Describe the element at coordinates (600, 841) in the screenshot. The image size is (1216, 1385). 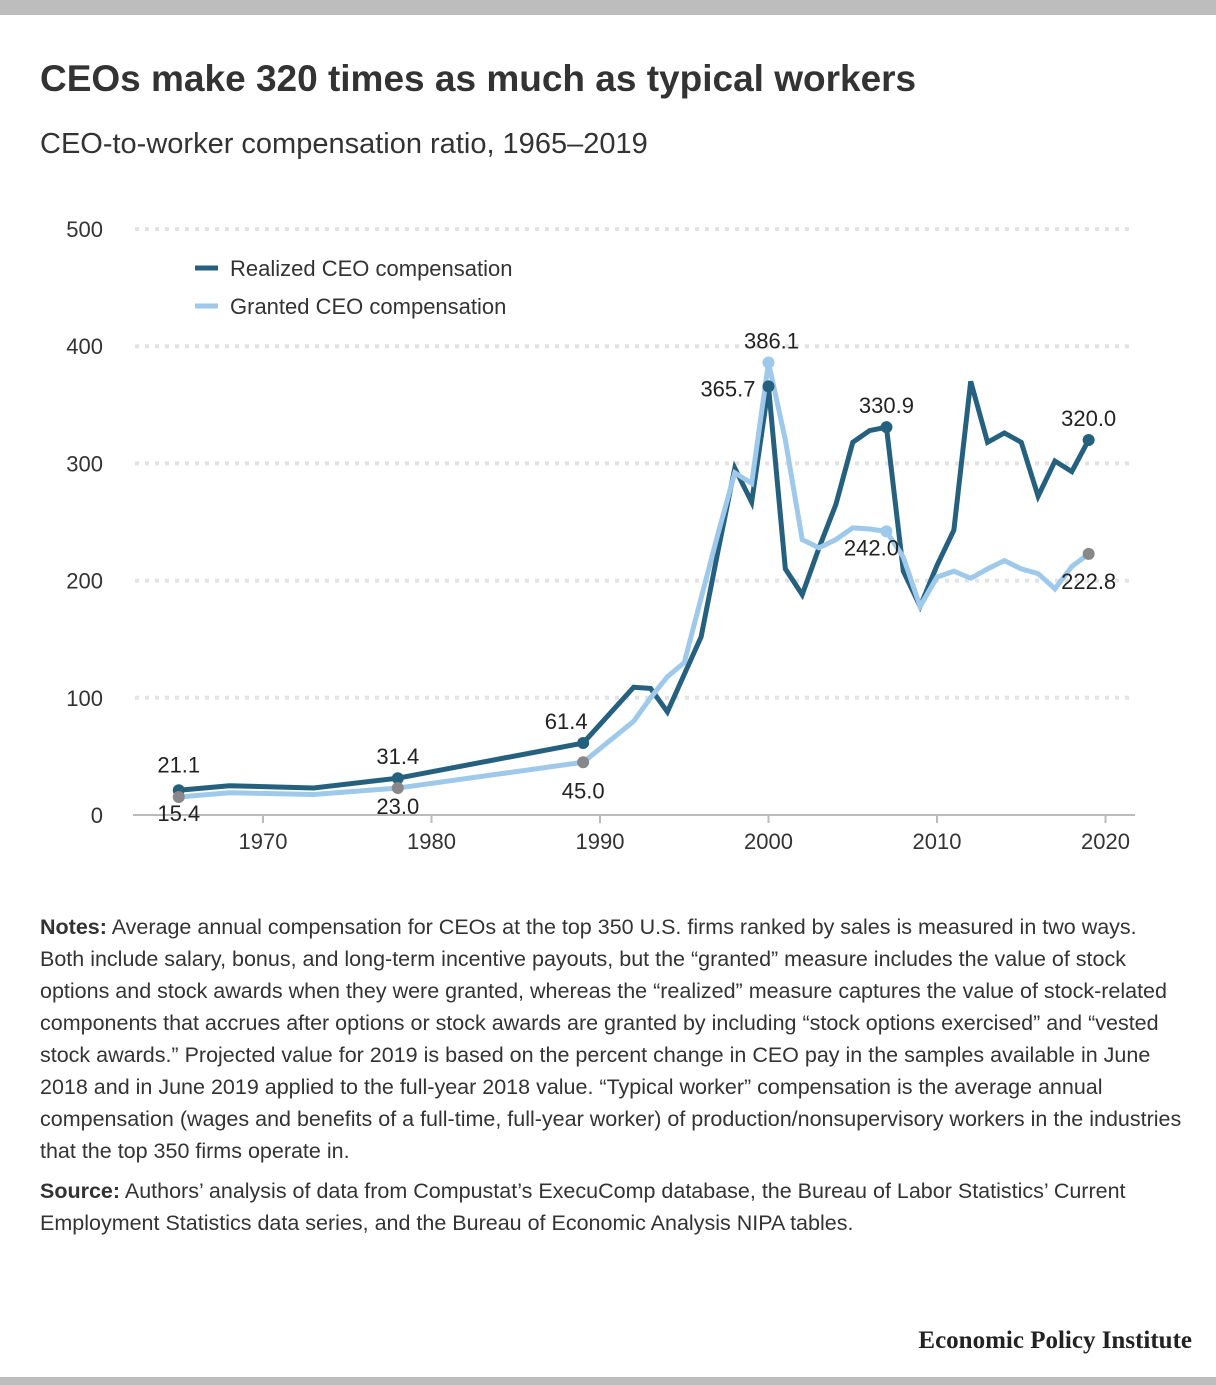
I see `x-tick-label: 1990` at that location.